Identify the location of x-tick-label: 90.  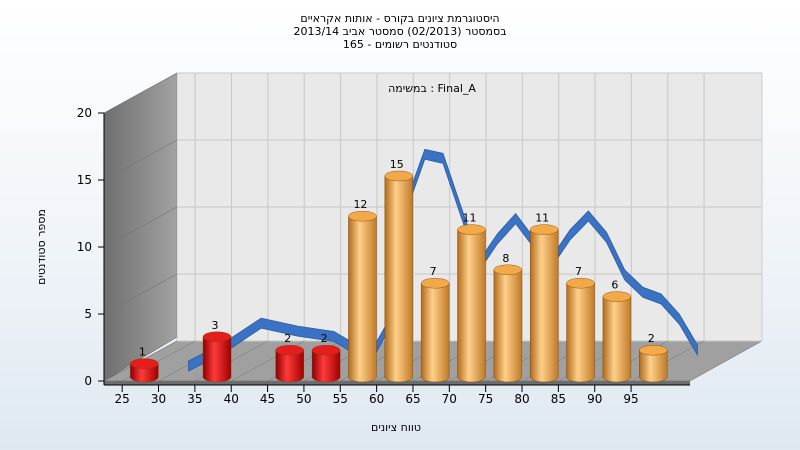
(594, 399).